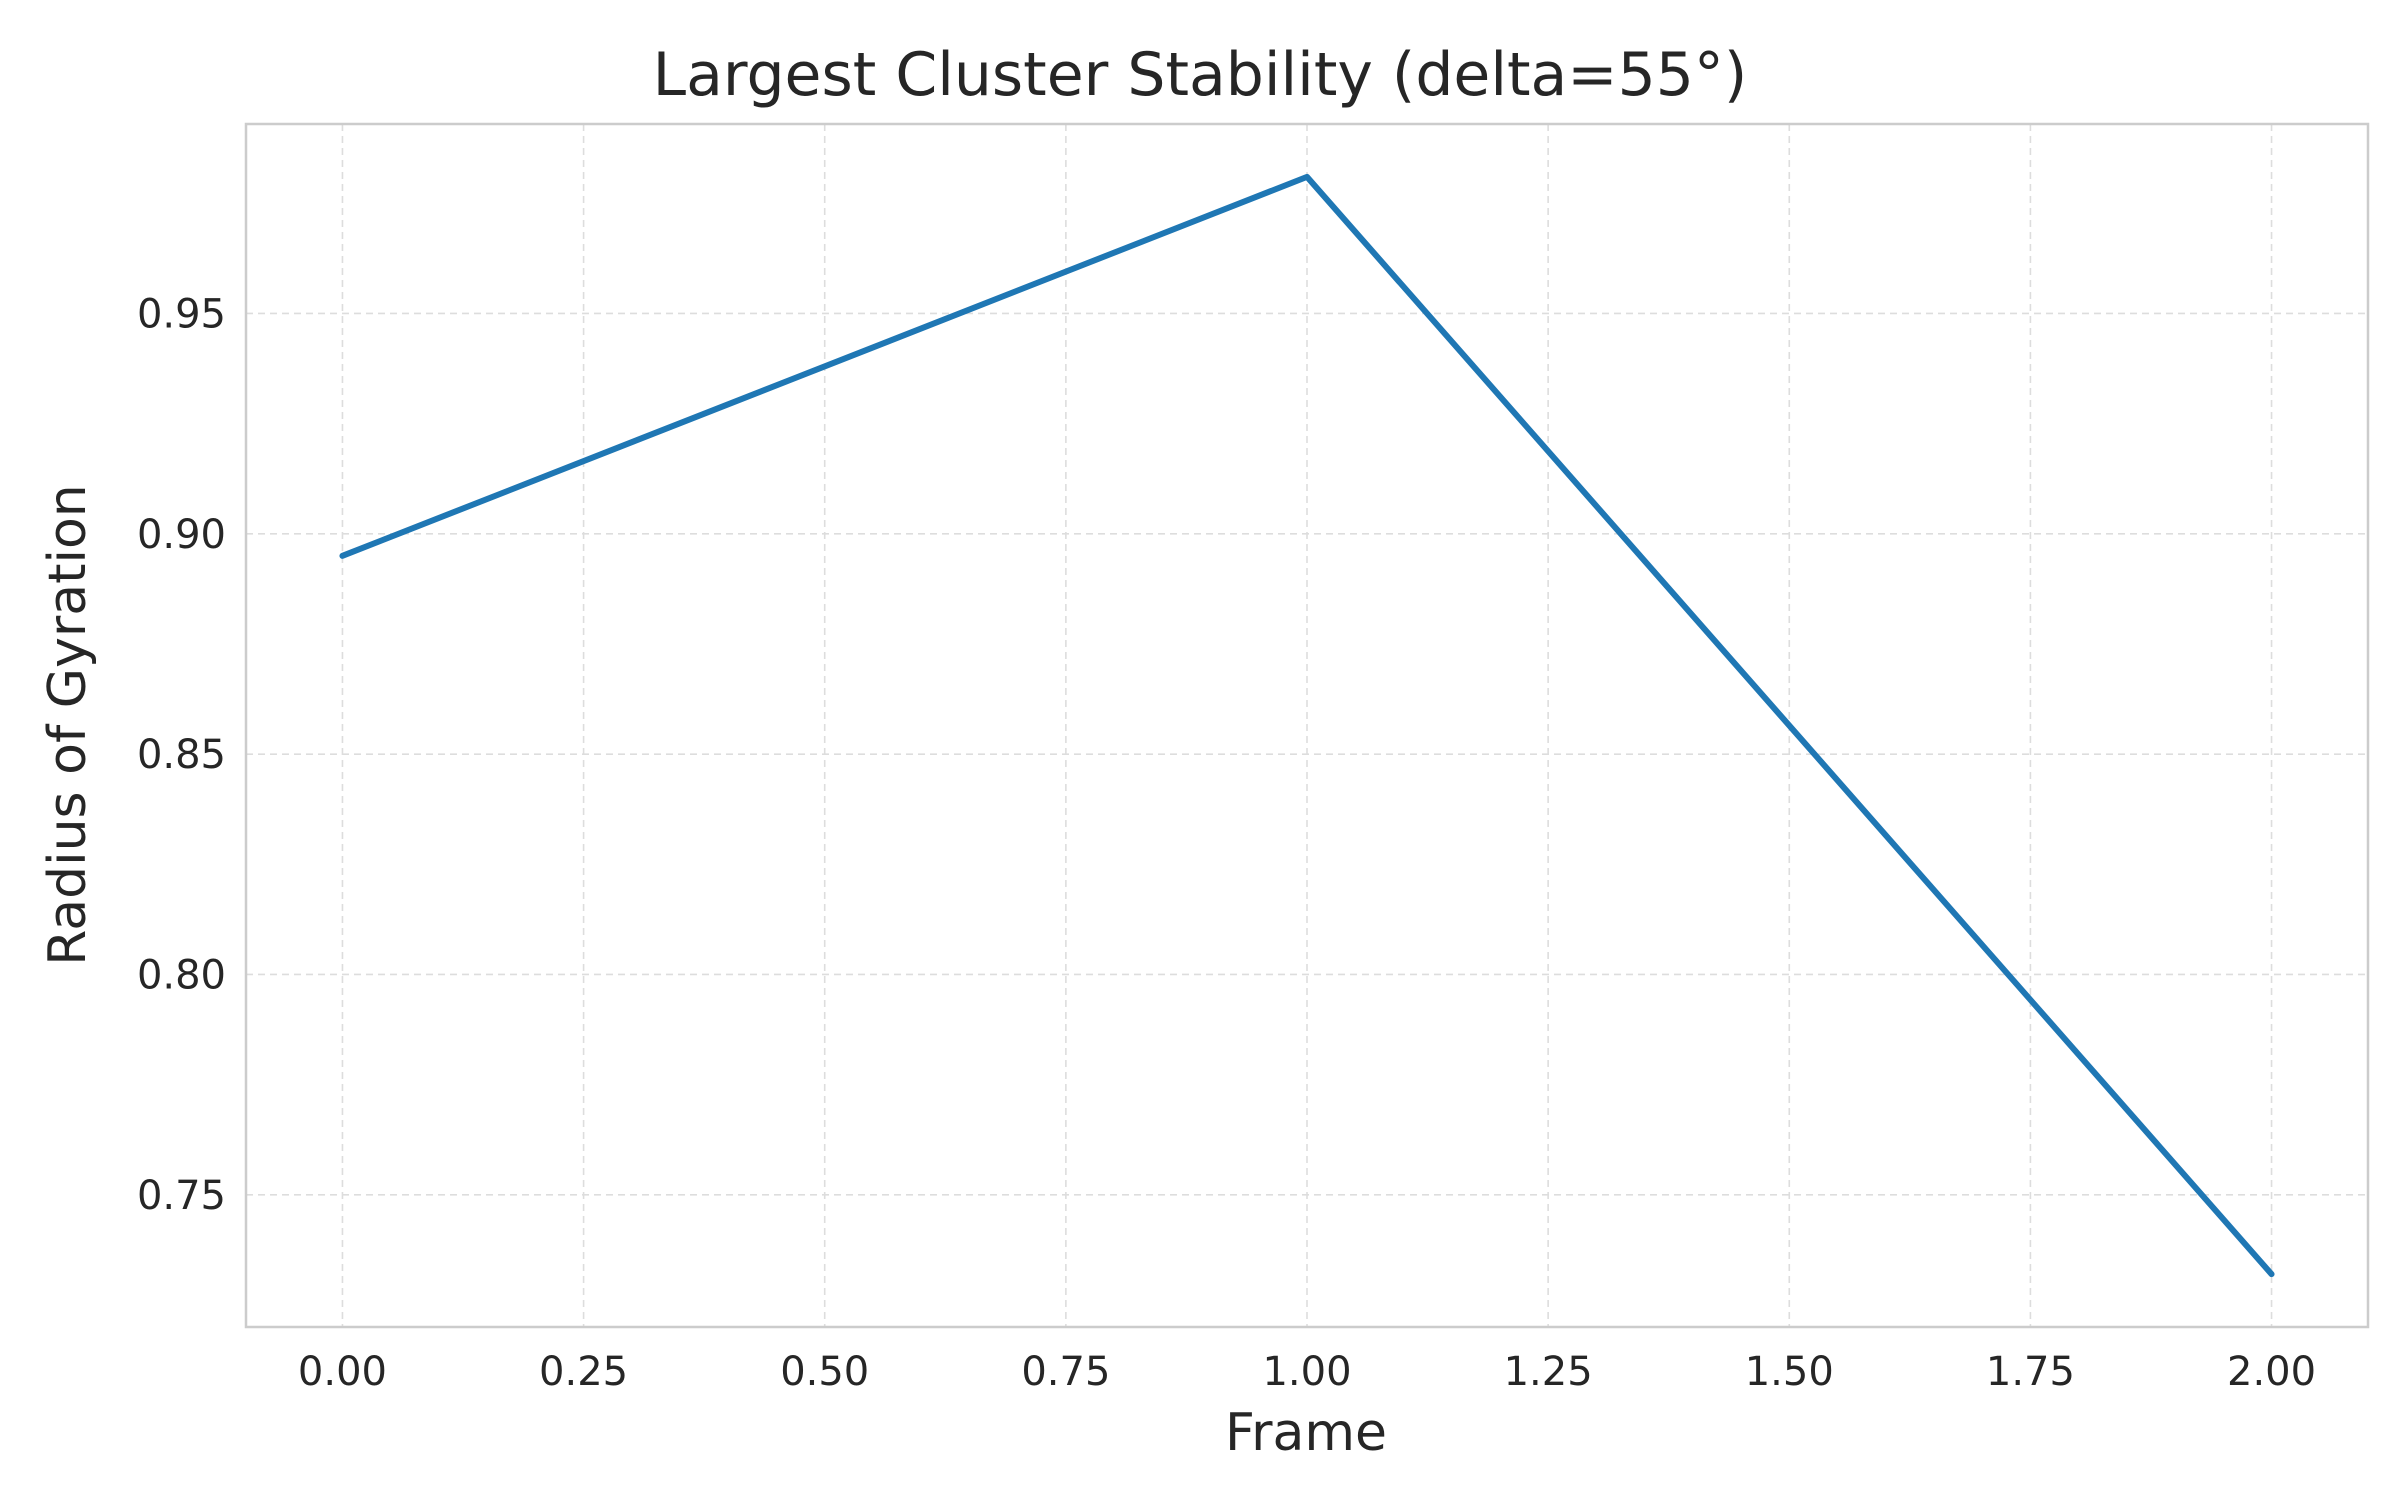 The height and width of the screenshot is (1500, 2400). What do you see at coordinates (1065, 1372) in the screenshot?
I see `x-tick-label: 0.75` at bounding box center [1065, 1372].